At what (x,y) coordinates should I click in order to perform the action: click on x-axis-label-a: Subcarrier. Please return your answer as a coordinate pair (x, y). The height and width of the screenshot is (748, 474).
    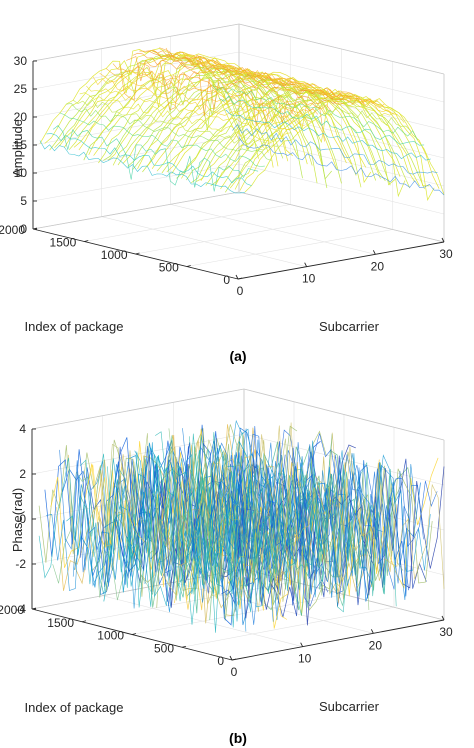
    Looking at the image, I should click on (349, 326).